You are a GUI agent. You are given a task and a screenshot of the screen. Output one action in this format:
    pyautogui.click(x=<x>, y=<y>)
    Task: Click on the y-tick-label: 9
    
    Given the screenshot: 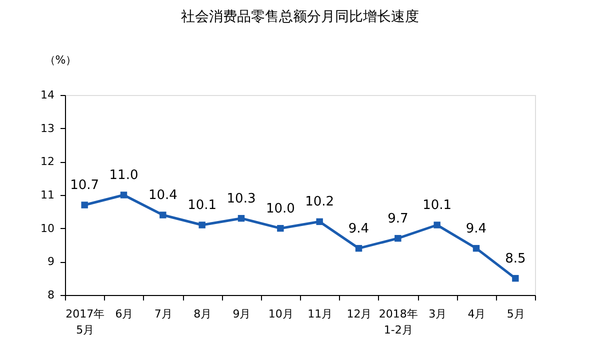 What is the action you would take?
    pyautogui.click(x=51, y=261)
    